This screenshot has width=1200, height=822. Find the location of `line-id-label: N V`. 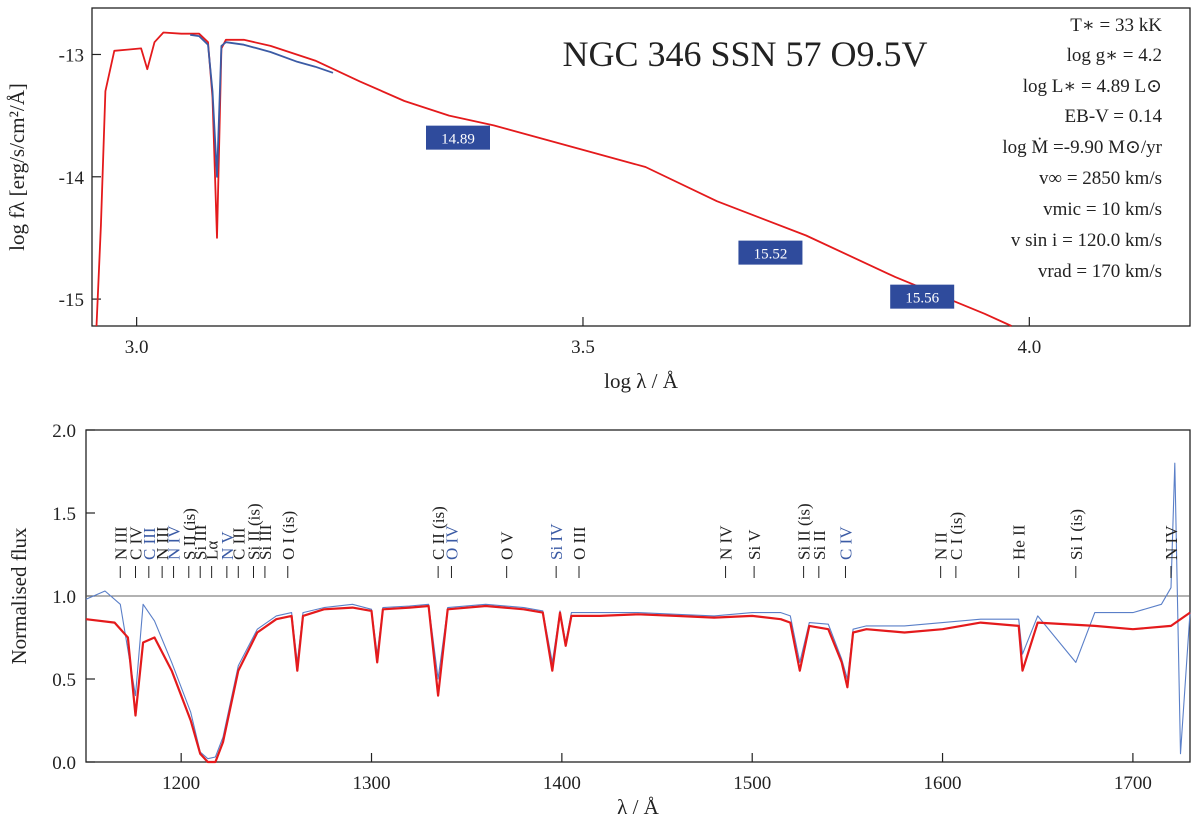

line-id-label: N V is located at coordinates (227, 545).